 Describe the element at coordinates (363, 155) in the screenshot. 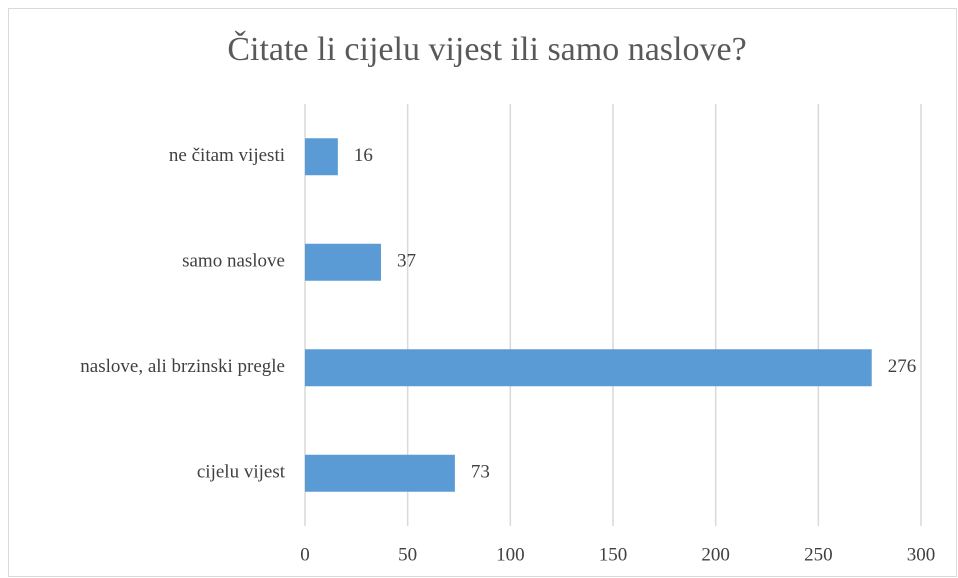

I see `data-label: 16` at that location.